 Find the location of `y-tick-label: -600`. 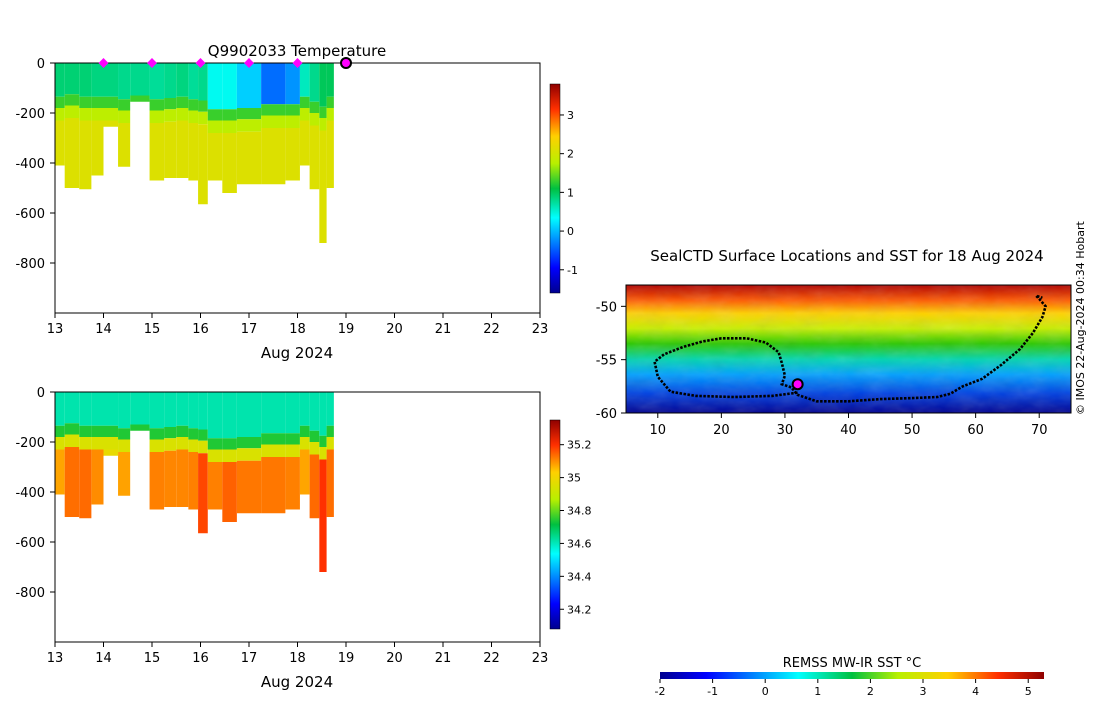

y-tick-label: -600 is located at coordinates (30, 543).